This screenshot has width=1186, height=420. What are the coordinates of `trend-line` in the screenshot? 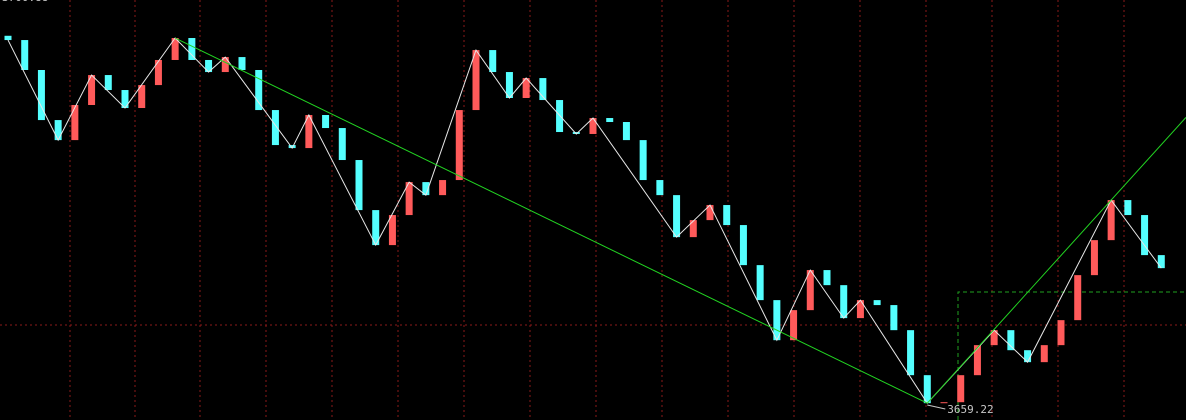 It's located at (1056, 260).